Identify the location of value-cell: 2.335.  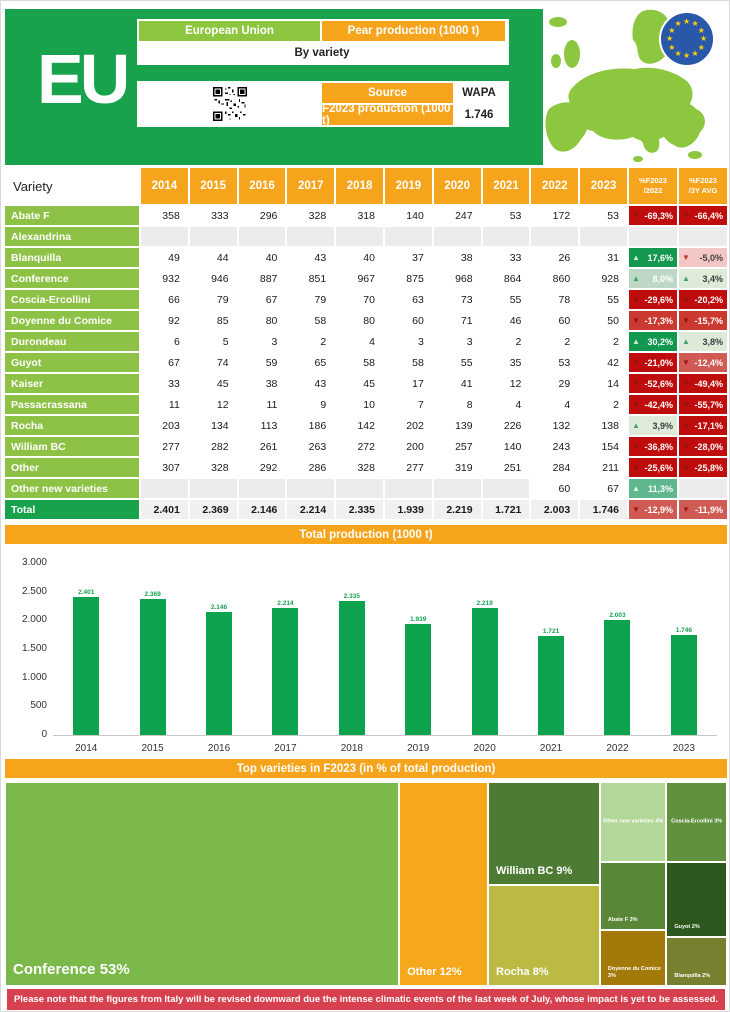
(359, 509).